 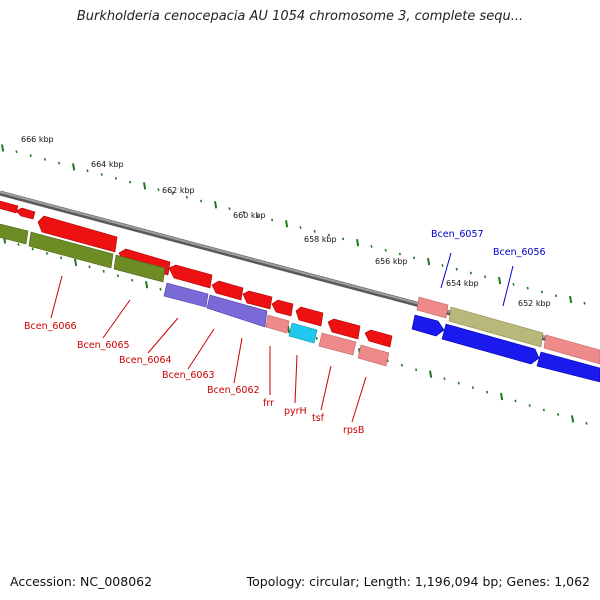 I want to click on gene-label-pyrH: pyrH, so click(x=295, y=411).